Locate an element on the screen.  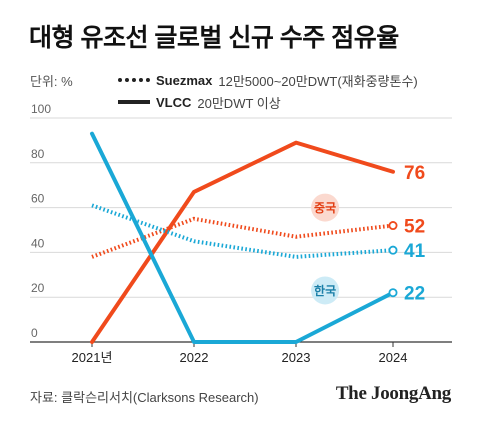
legend-dotted-line-swatch is located at coordinates (134, 80).